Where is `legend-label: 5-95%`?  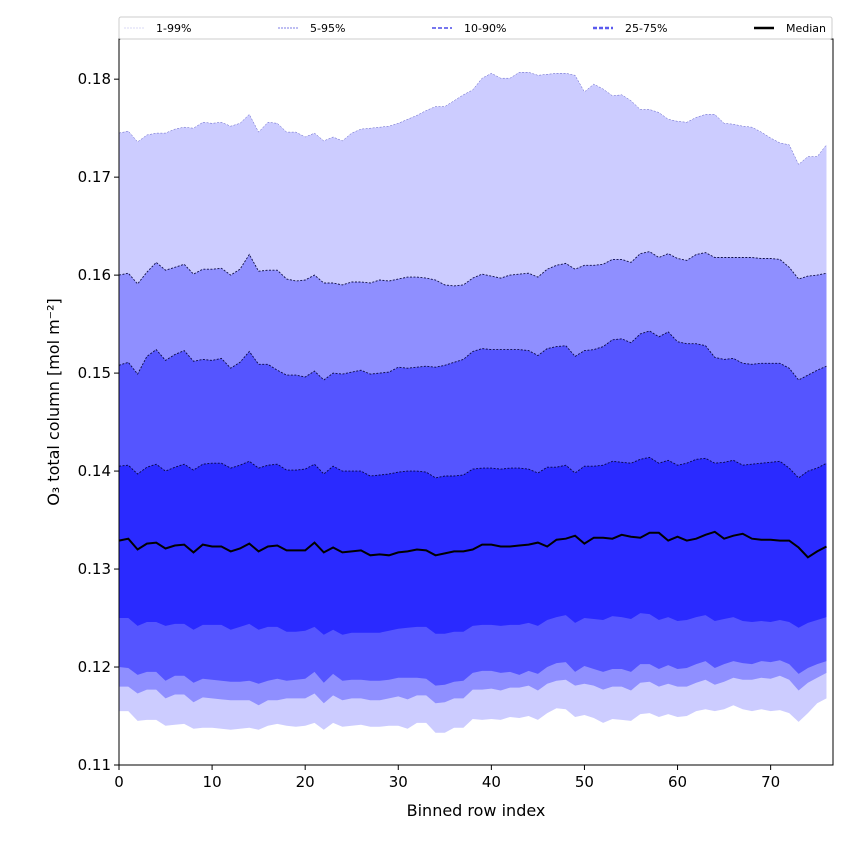 legend-label: 5-95% is located at coordinates (327, 28).